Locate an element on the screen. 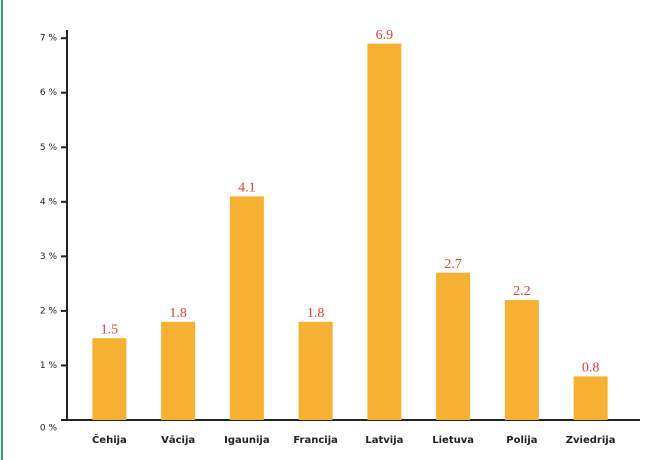 The width and height of the screenshot is (651, 460). x-tick-label: Francija is located at coordinates (315, 440).